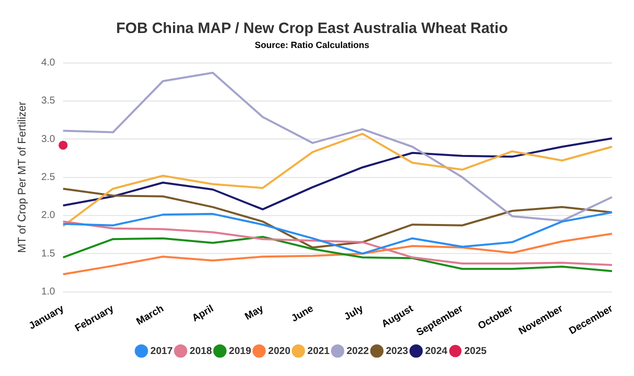 This screenshot has width=634, height=376. I want to click on y-tick-label: 4.0, so click(48, 63).